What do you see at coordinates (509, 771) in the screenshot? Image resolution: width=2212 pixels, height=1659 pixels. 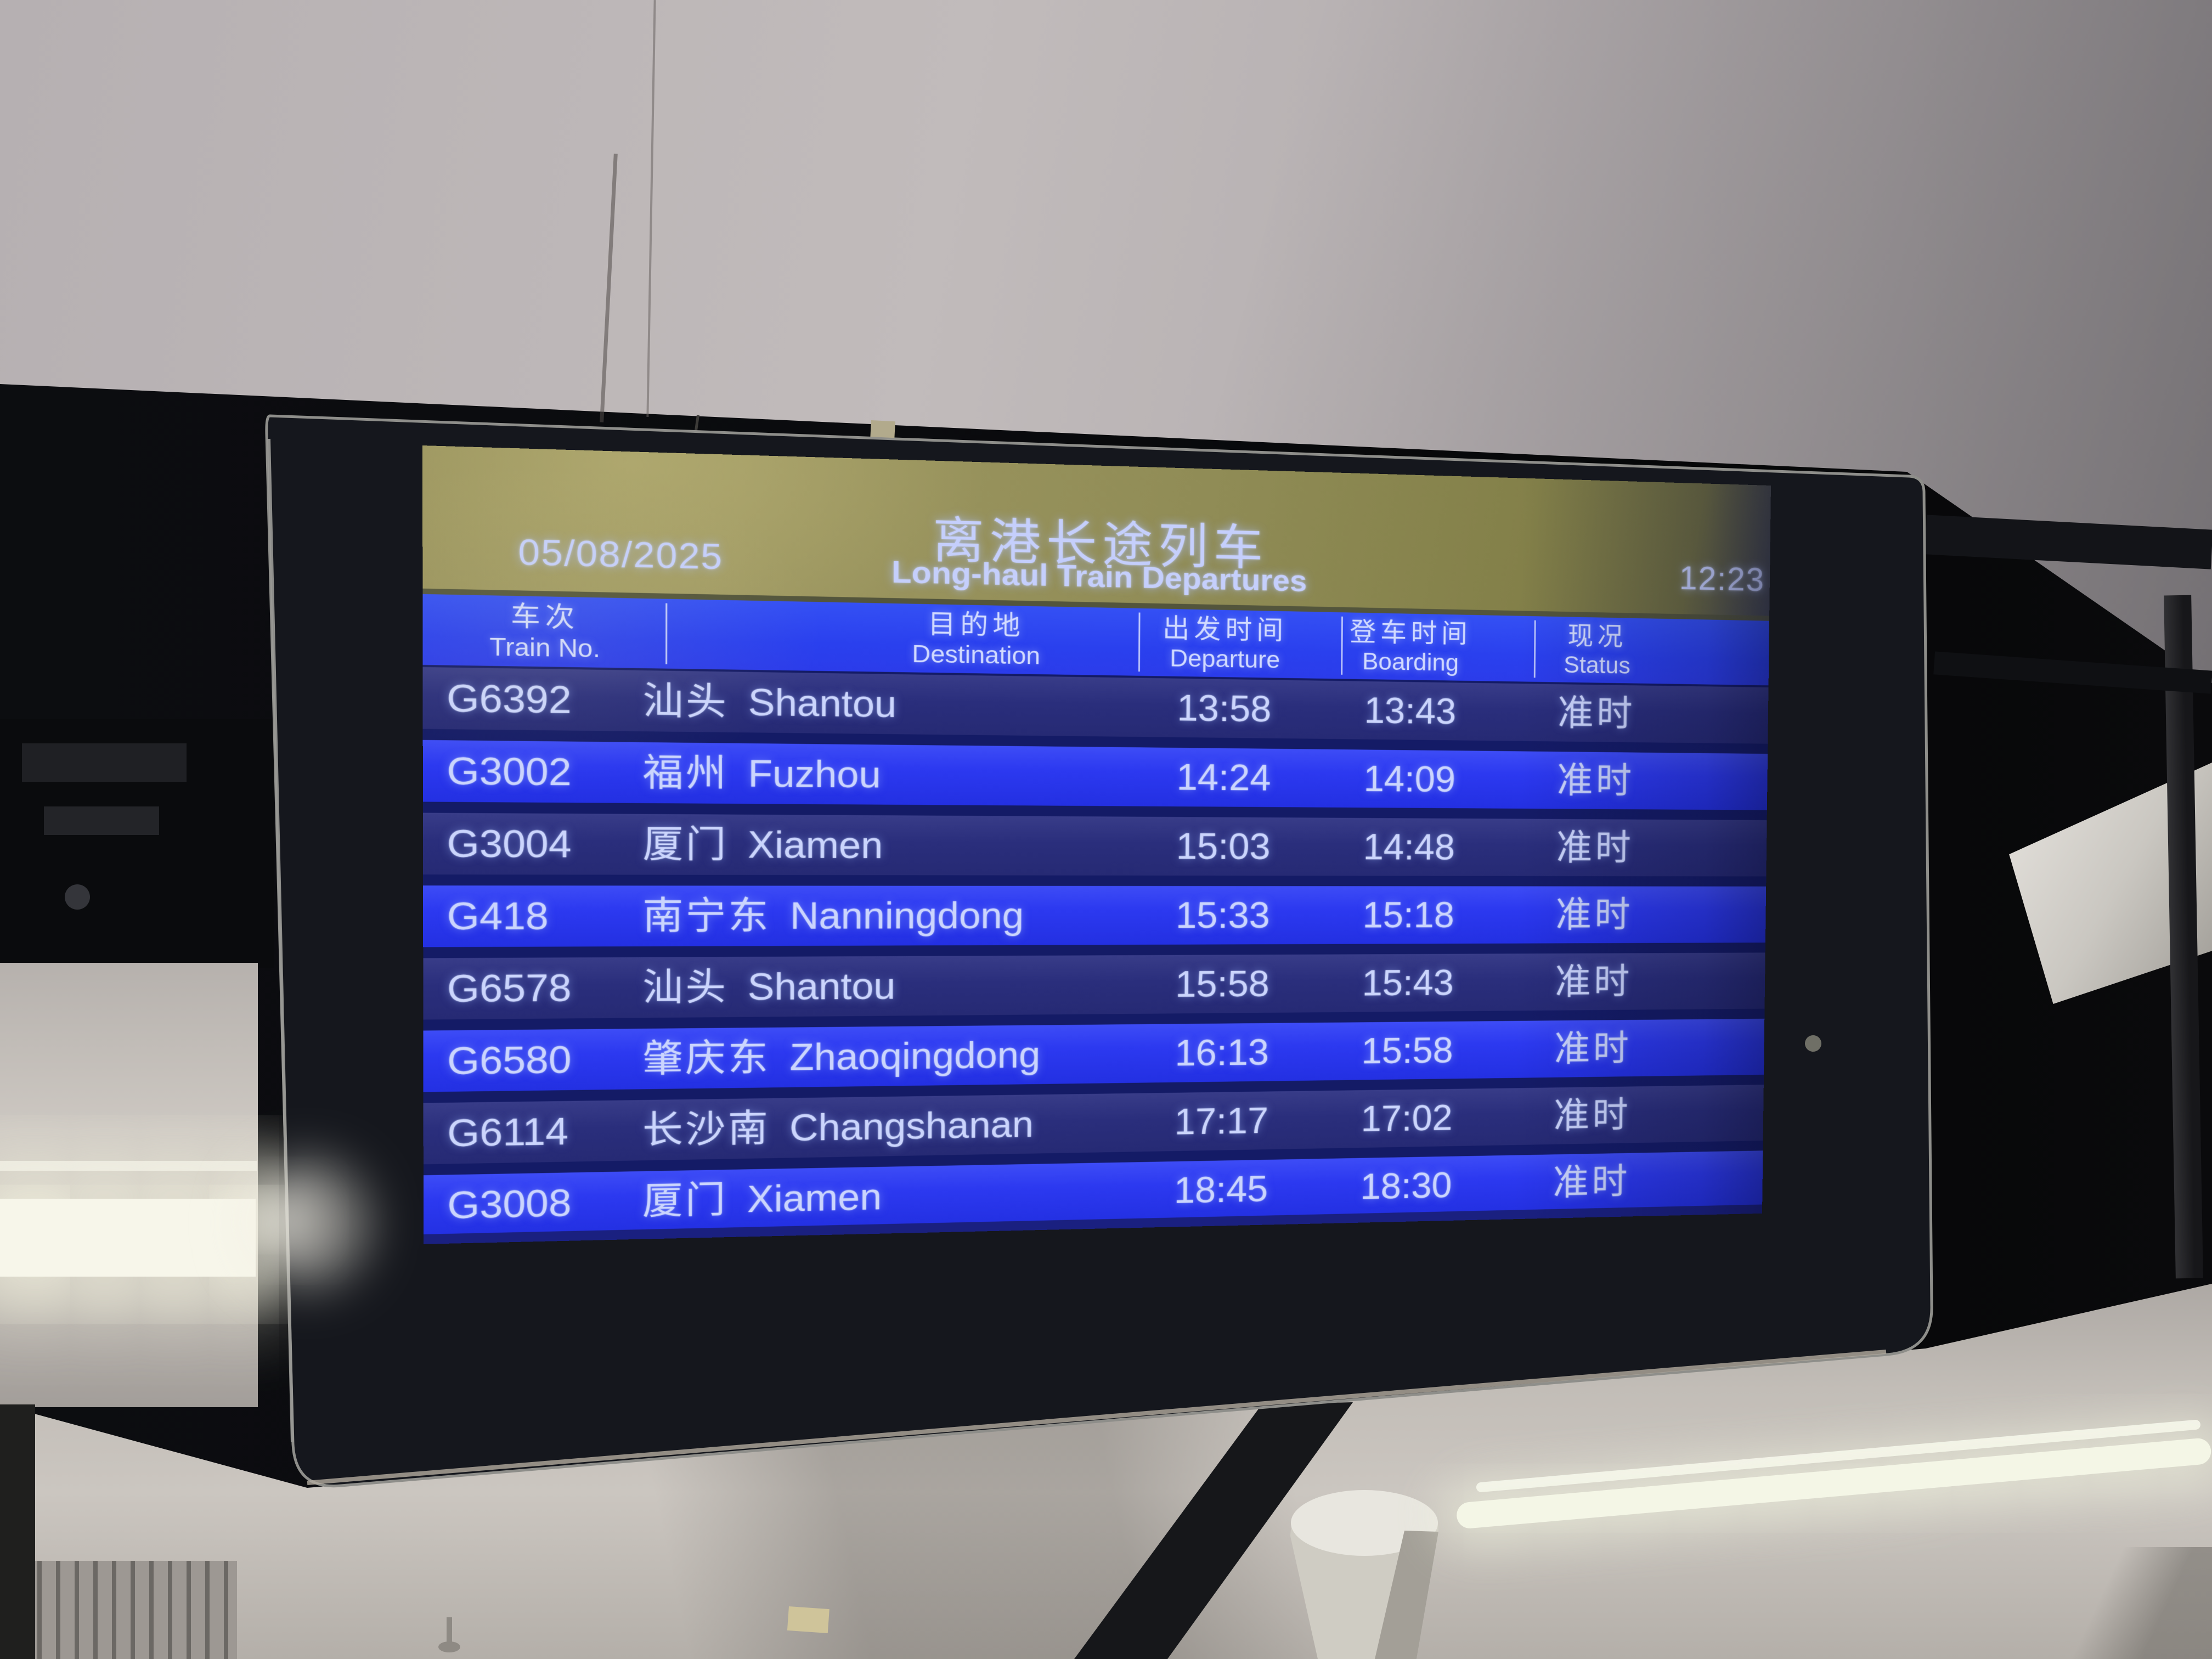 I see `train-number: G3002` at bounding box center [509, 771].